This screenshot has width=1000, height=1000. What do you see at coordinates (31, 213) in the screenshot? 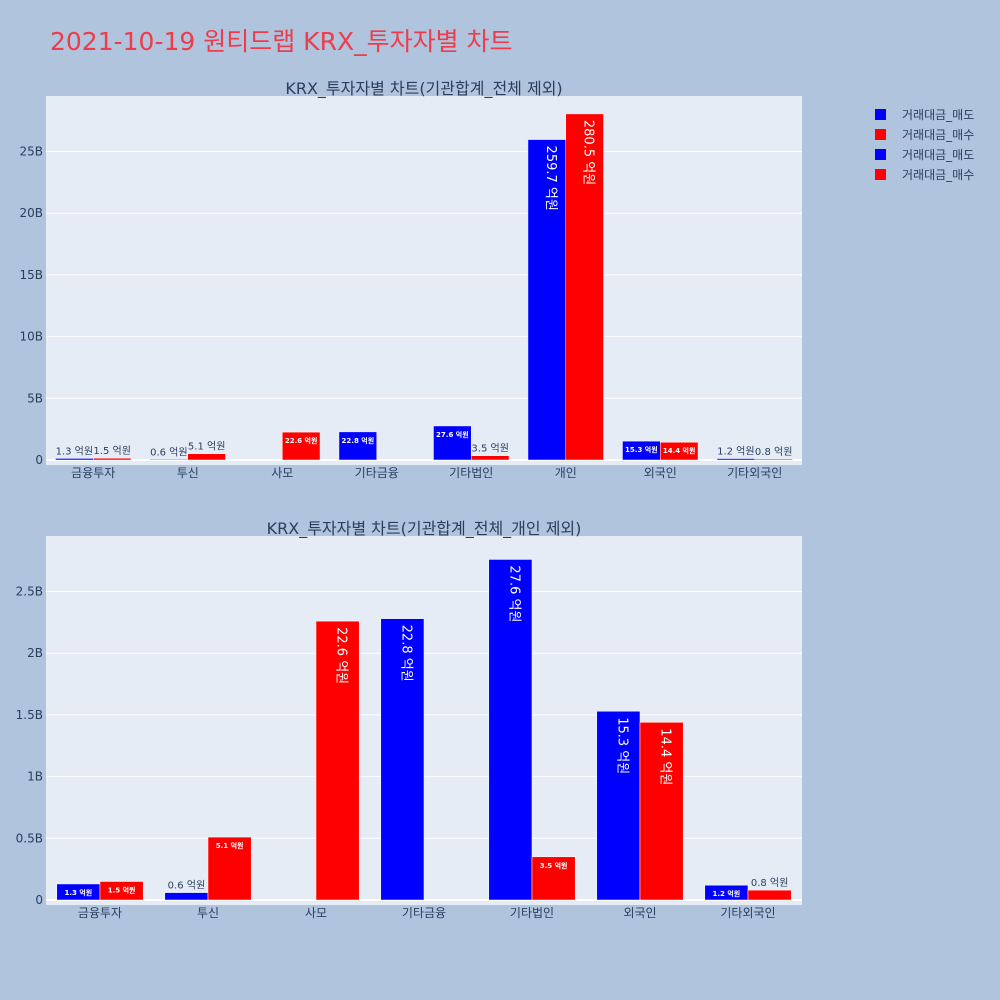
I see `y-tick-label: 20B` at bounding box center [31, 213].